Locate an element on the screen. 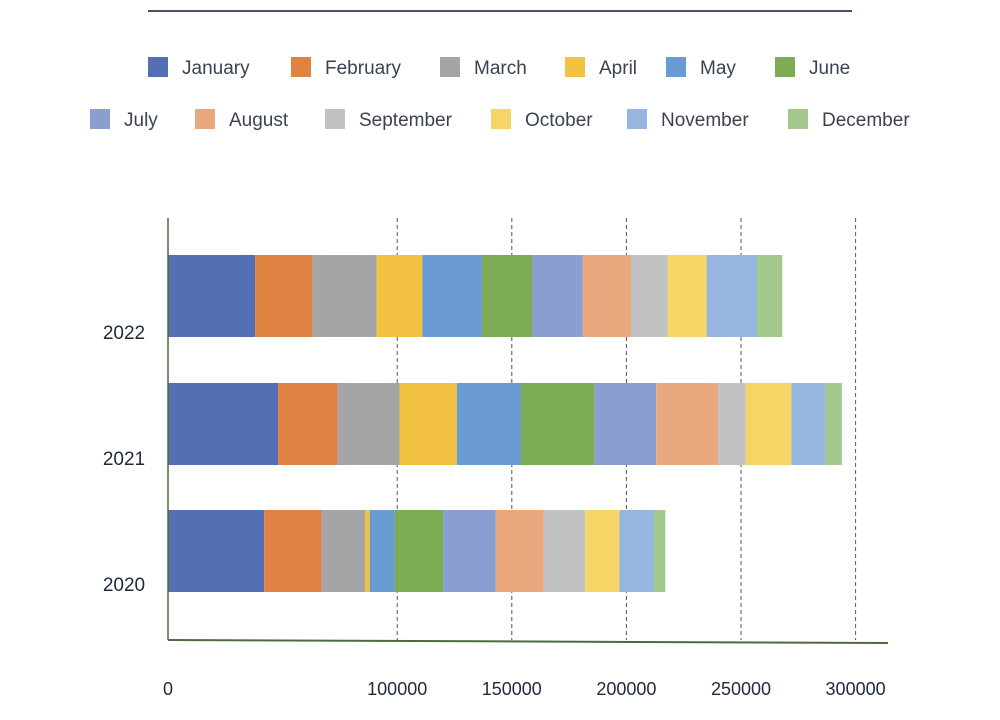 This screenshot has width=1000, height=720. bar-2020-june is located at coordinates (419, 551).